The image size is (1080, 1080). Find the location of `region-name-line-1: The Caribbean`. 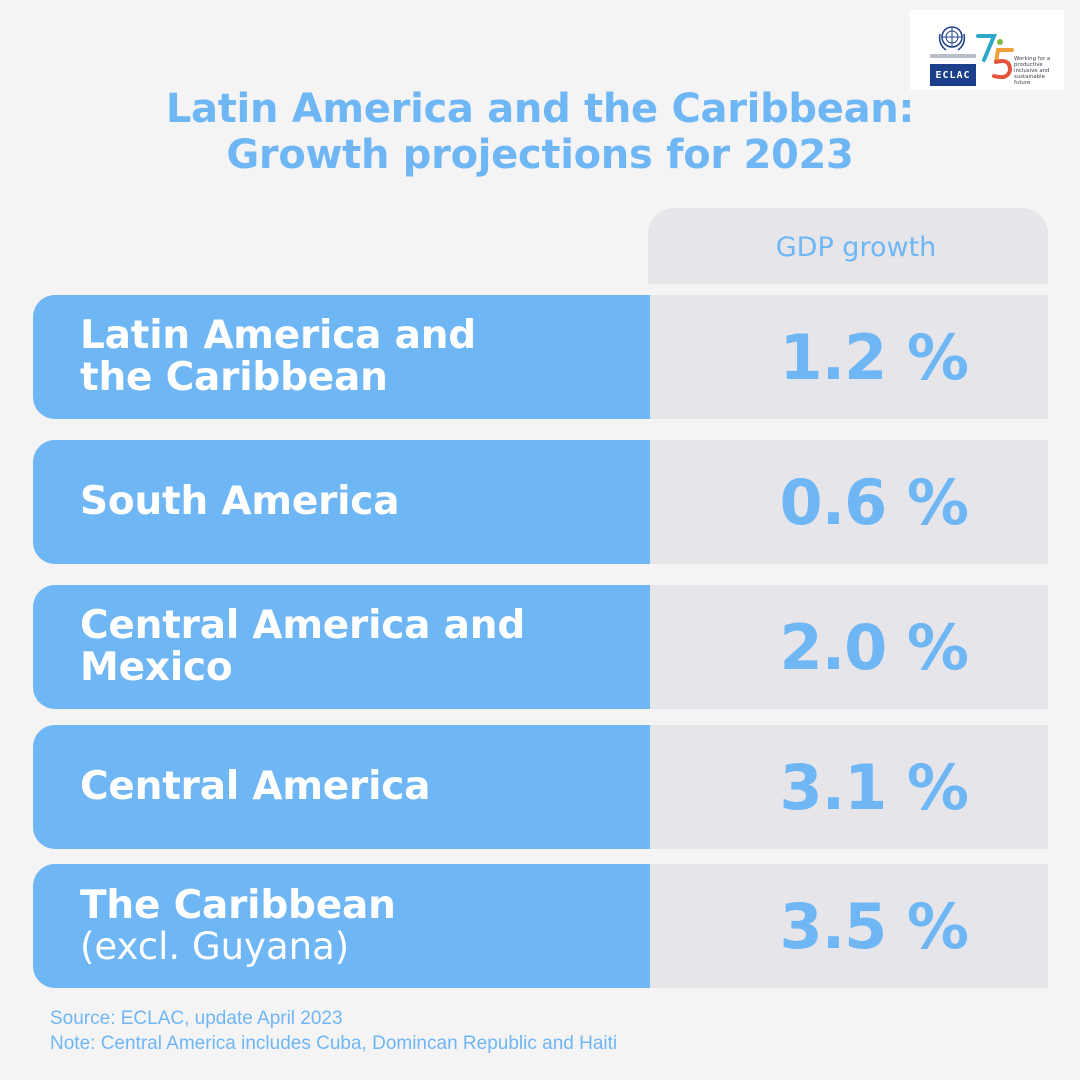

region-name-line-1: The Caribbean is located at coordinates (238, 905).